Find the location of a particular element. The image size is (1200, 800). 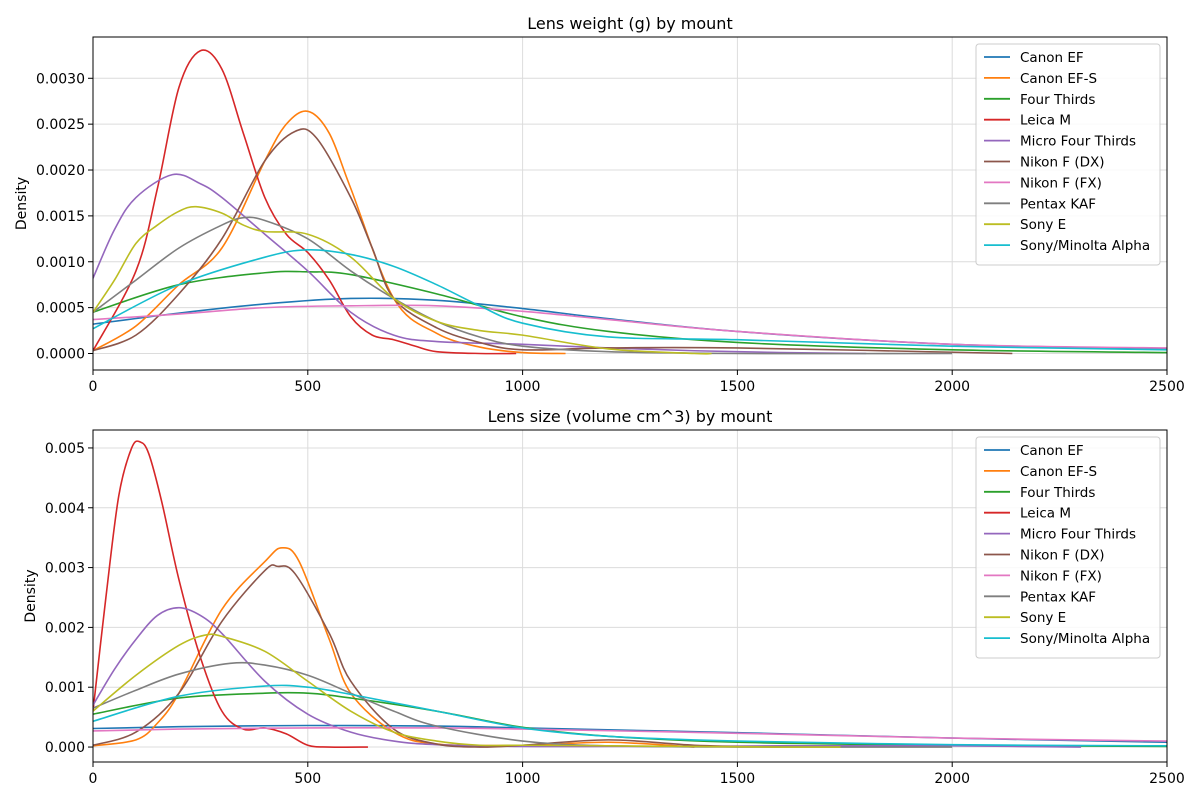

y-tick-label: 0.0010 is located at coordinates (60, 263).